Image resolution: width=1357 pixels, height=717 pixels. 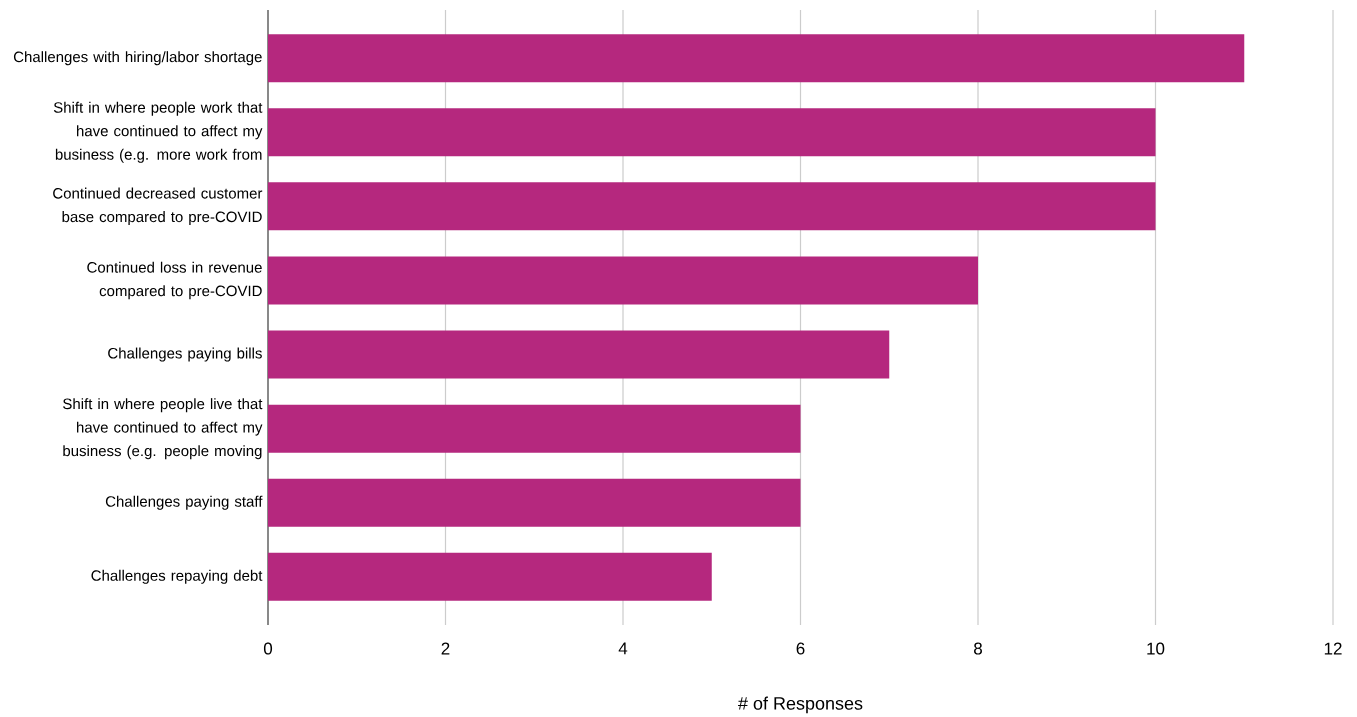 What do you see at coordinates (1156, 648) in the screenshot?
I see `x-tick-label: 10` at bounding box center [1156, 648].